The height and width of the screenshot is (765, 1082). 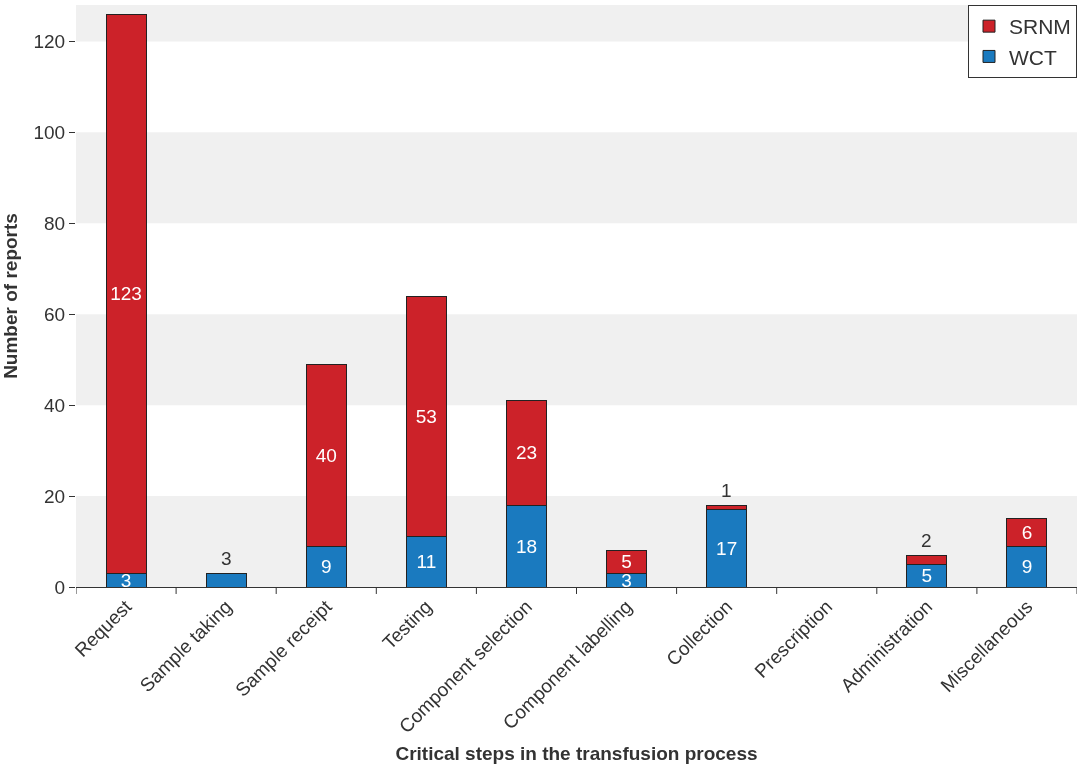 What do you see at coordinates (1033, 57) in the screenshot?
I see `legend-label: WCT` at bounding box center [1033, 57].